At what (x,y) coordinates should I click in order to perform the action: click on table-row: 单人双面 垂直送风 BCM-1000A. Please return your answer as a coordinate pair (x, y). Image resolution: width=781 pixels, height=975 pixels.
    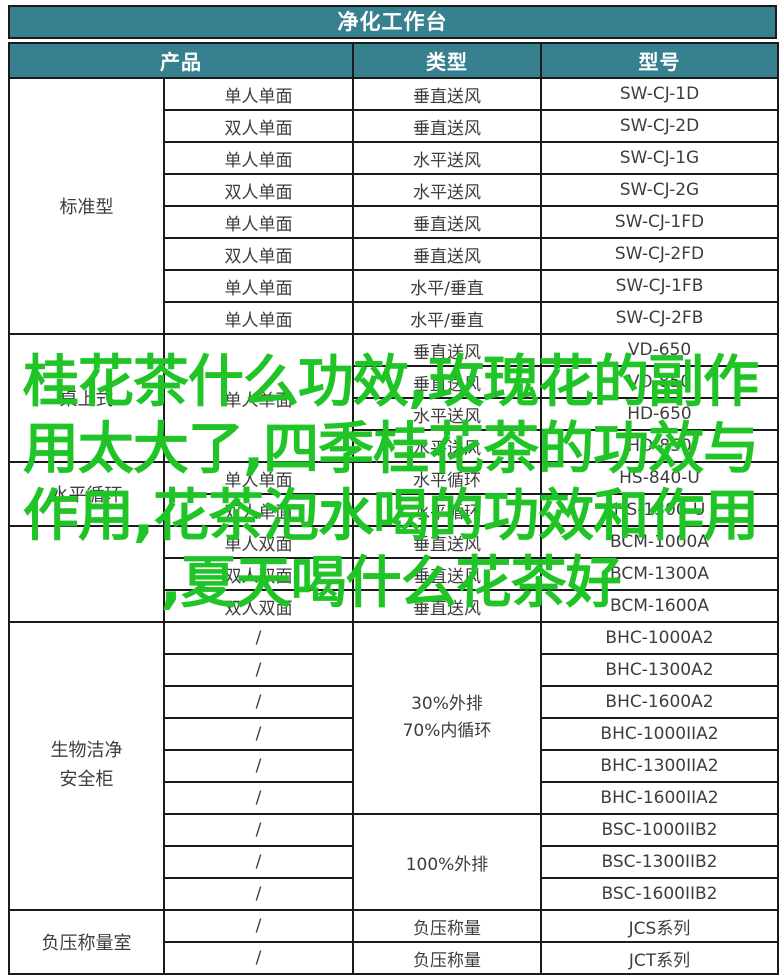
    Looking at the image, I should click on (393, 574).